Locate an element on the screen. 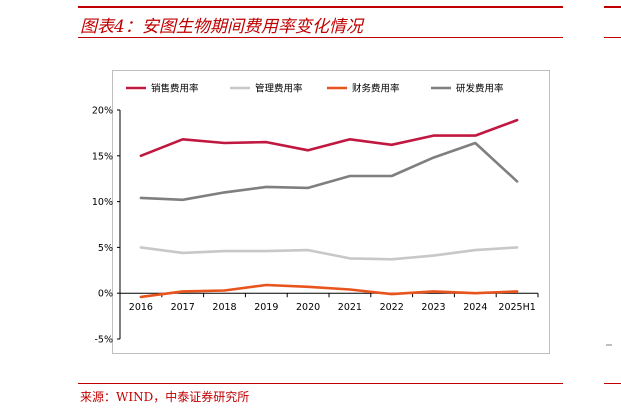  y-tick-label: 0% is located at coordinates (105, 294).